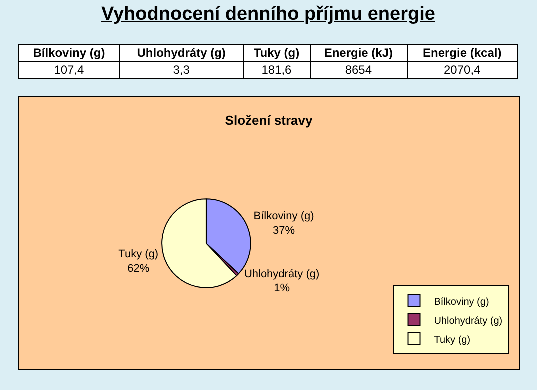  What do you see at coordinates (462, 70) in the screenshot?
I see `text: 2070,4` at bounding box center [462, 70].